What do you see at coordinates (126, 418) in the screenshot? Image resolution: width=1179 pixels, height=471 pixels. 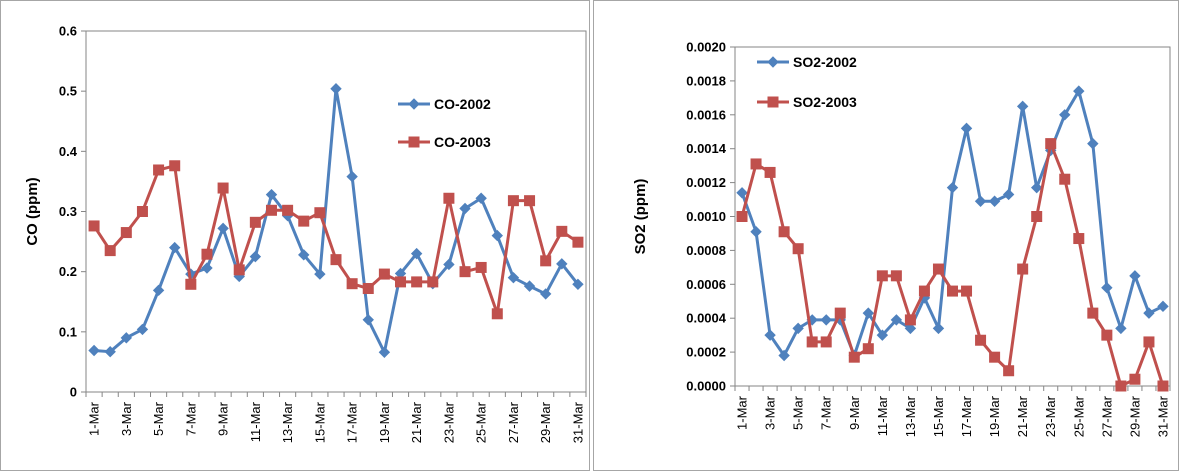 I see `co-x-tick-label: 3-Mar` at bounding box center [126, 418].